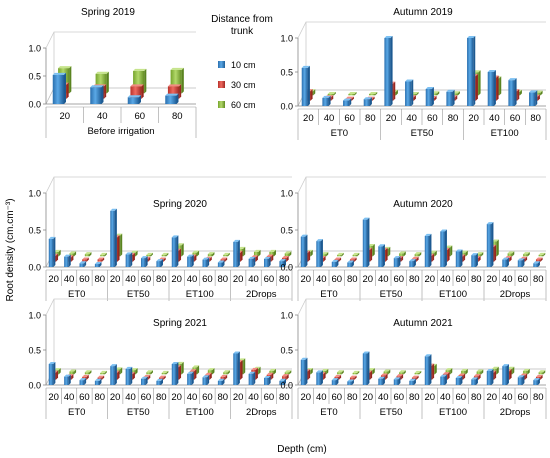 This screenshot has width=550, height=458. What do you see at coordinates (180, 204) in the screenshot?
I see `panel-title: Spring 2020` at bounding box center [180, 204].